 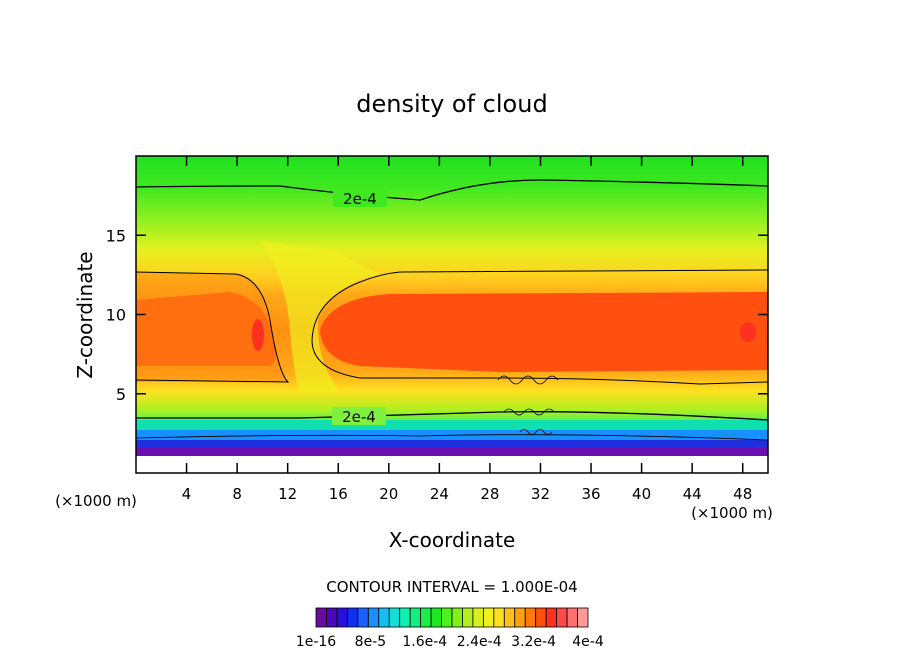 I want to click on downdraft-gap, so click(x=319, y=316).